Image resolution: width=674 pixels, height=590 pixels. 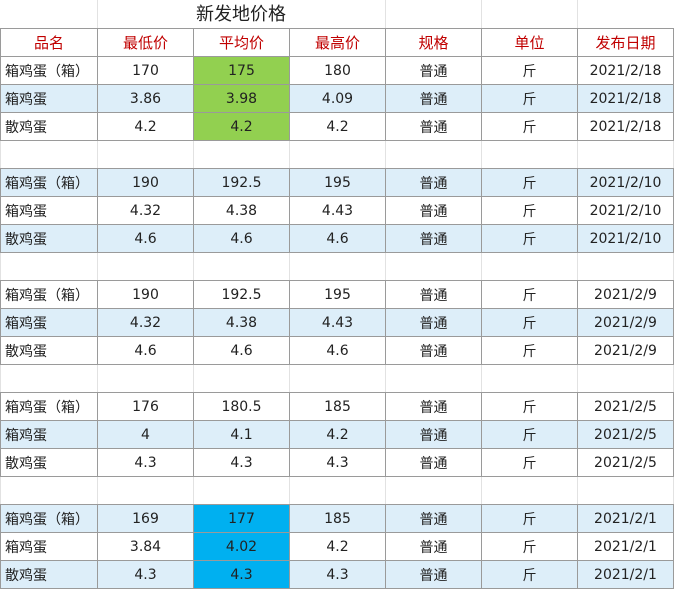 What do you see at coordinates (145, 42) in the screenshot?
I see `header-cell: 最低价` at bounding box center [145, 42].